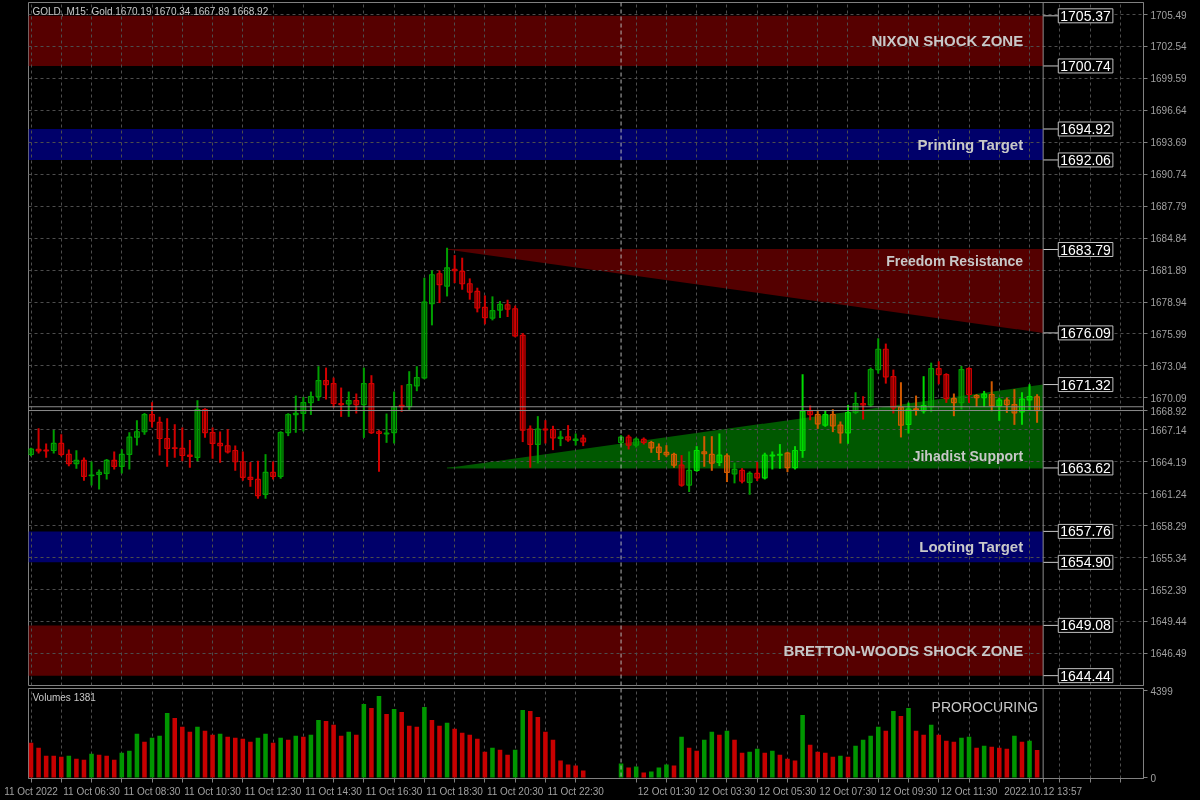 The height and width of the screenshot is (800, 1200). What do you see at coordinates (970, 144) in the screenshot?
I see `band-label: Printing Target` at bounding box center [970, 144].